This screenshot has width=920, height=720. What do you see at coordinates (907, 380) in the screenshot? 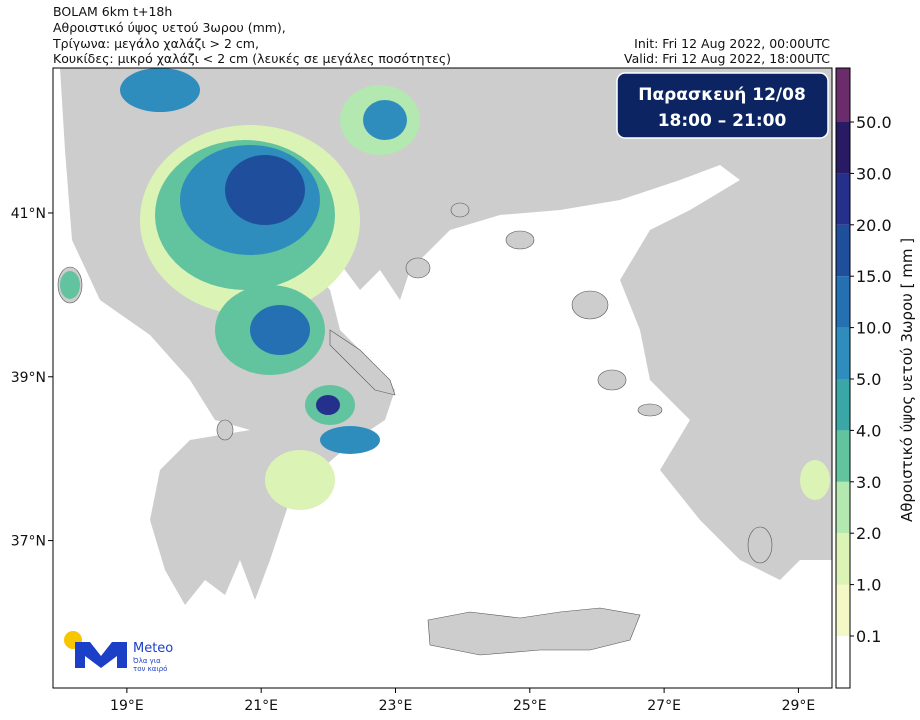
I see `colorbar-title: Αθροιστικό ύψος υετού 3ωρου [ mm ]` at bounding box center [907, 380].